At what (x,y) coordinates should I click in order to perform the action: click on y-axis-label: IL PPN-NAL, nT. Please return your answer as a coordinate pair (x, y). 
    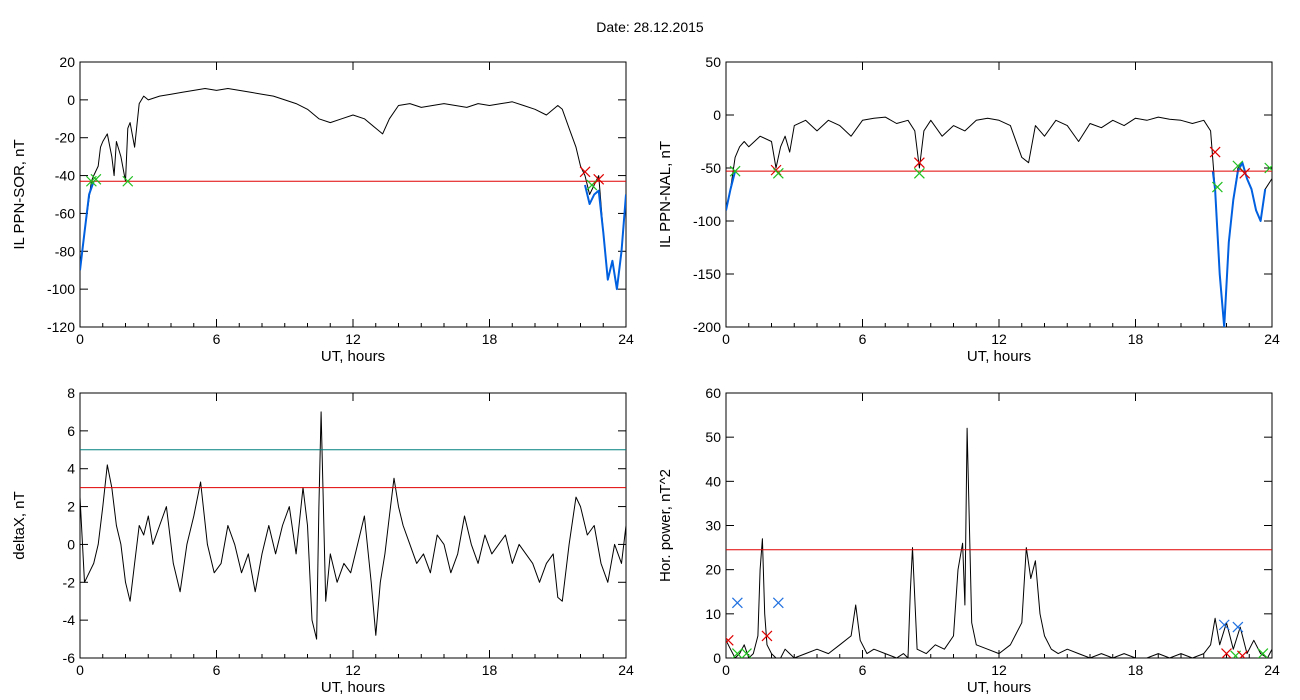
    Looking at the image, I should click on (665, 194).